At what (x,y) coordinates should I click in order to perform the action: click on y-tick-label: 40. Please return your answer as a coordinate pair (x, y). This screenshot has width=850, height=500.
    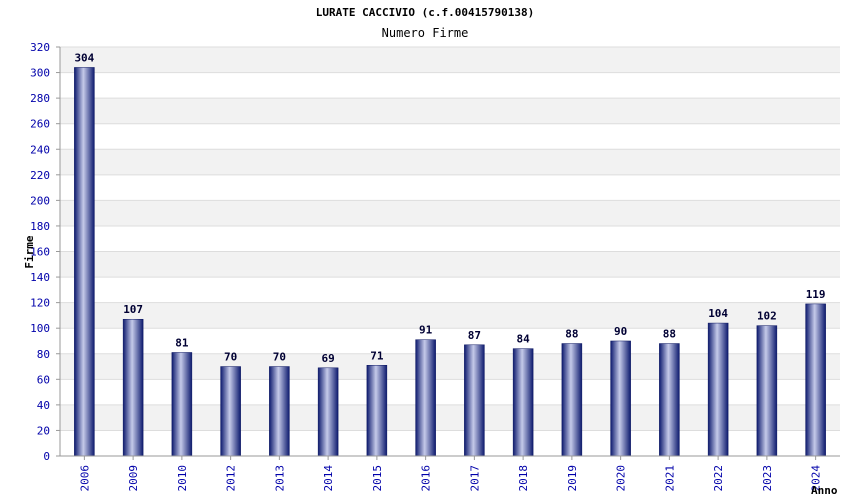
    Looking at the image, I should click on (43, 405).